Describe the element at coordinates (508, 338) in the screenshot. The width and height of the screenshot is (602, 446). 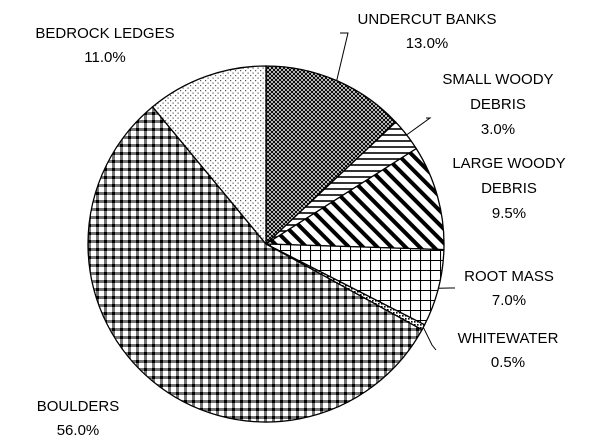
I see `label-whitewater: WHITEWATER` at that location.